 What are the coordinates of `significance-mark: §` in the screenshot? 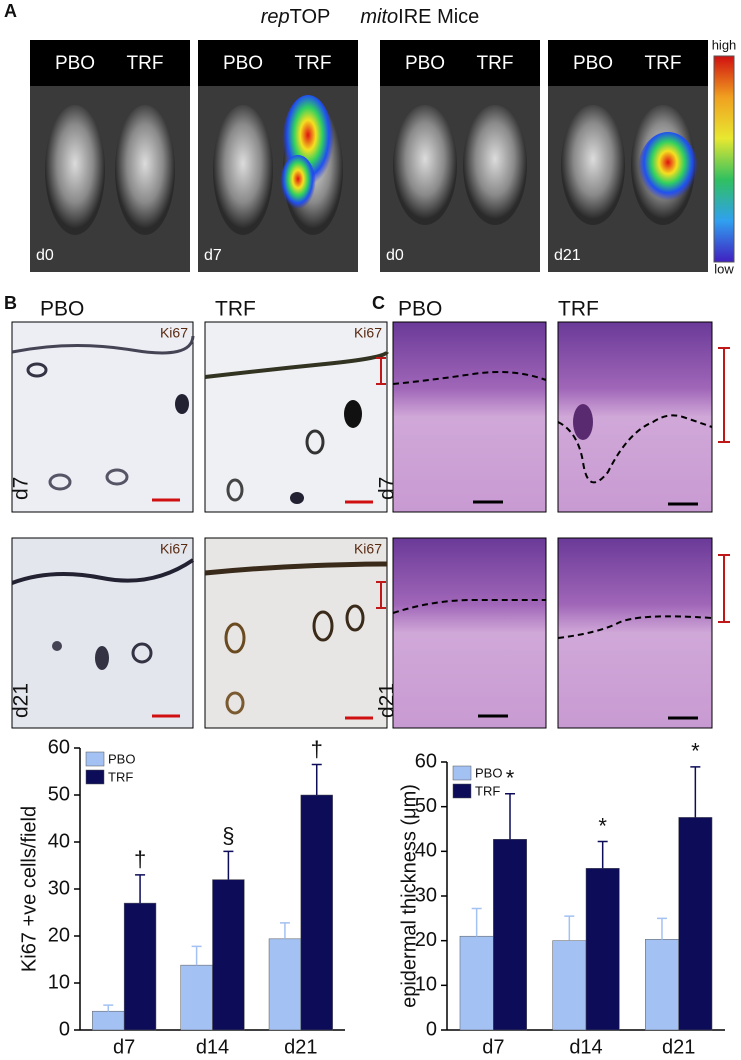 It's located at (228, 835).